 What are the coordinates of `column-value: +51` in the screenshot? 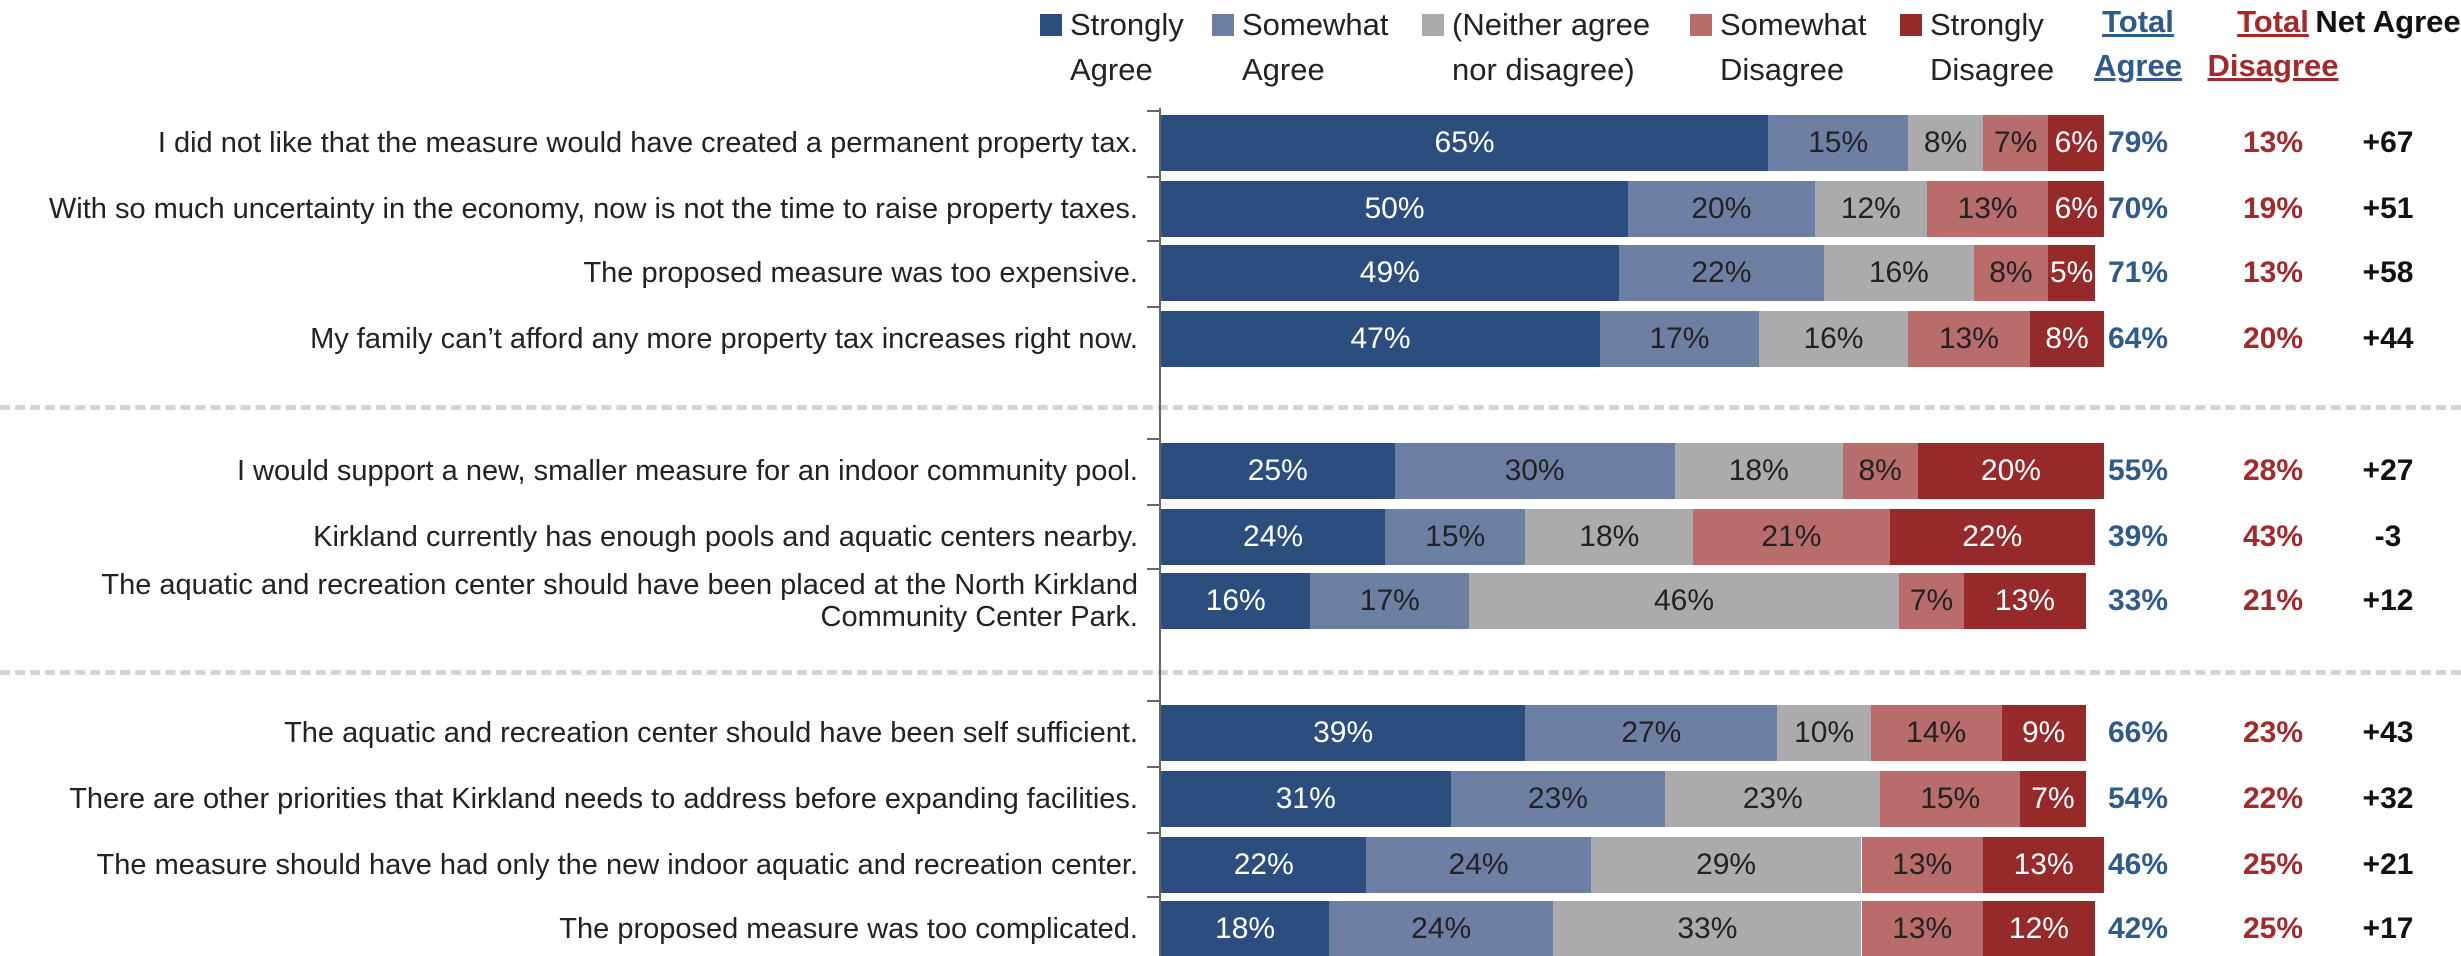 It's located at (2388, 208).